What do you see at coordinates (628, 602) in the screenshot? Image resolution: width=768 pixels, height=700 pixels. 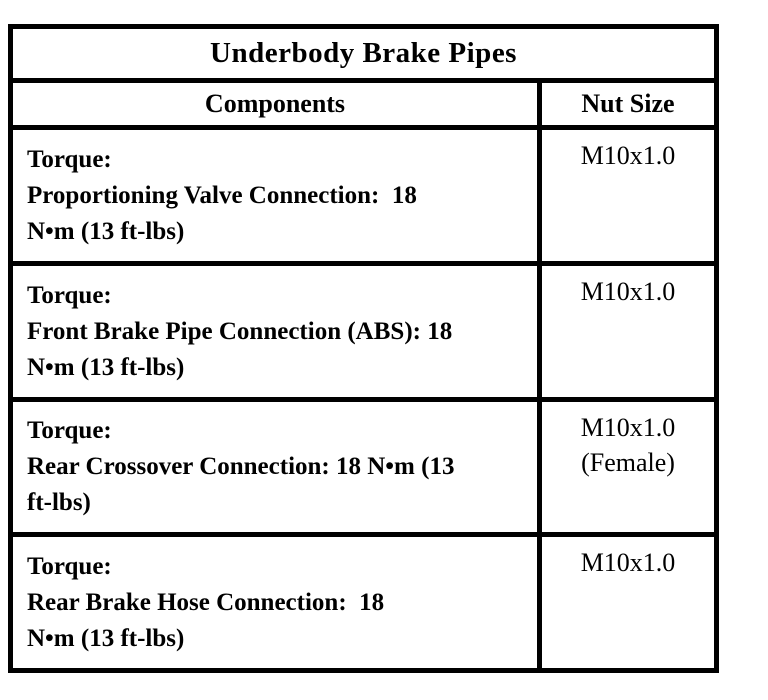 I see `nut-size-cell-rear-brake-hose: M10x1.0` at bounding box center [628, 602].